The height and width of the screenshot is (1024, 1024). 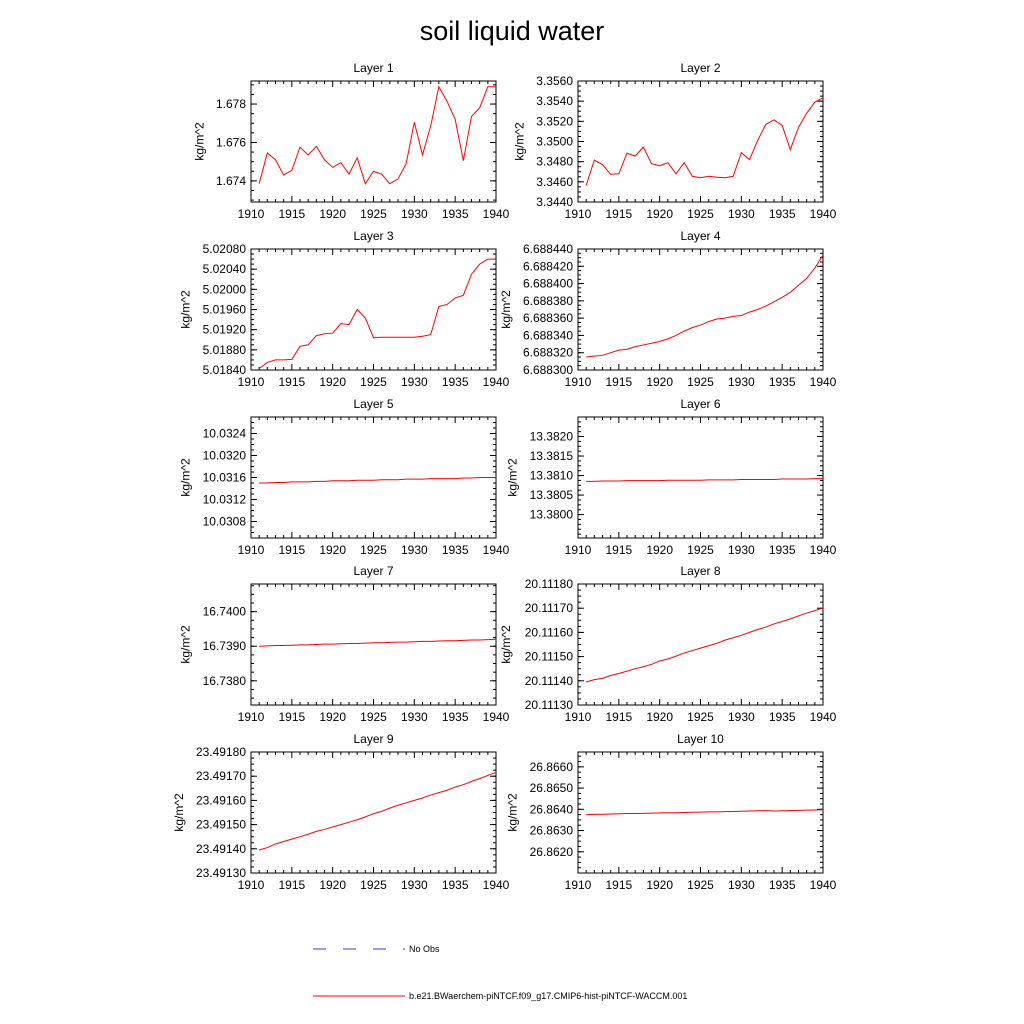 I want to click on y-tick-label: 20.11140, so click(x=549, y=681).